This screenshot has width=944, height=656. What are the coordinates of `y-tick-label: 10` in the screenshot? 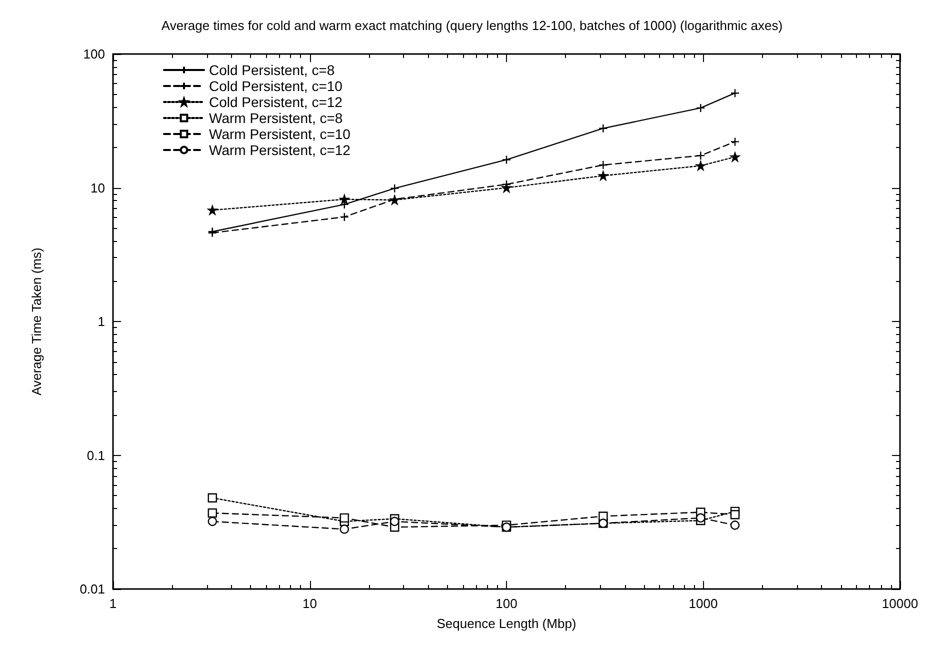 It's located at (97, 188).